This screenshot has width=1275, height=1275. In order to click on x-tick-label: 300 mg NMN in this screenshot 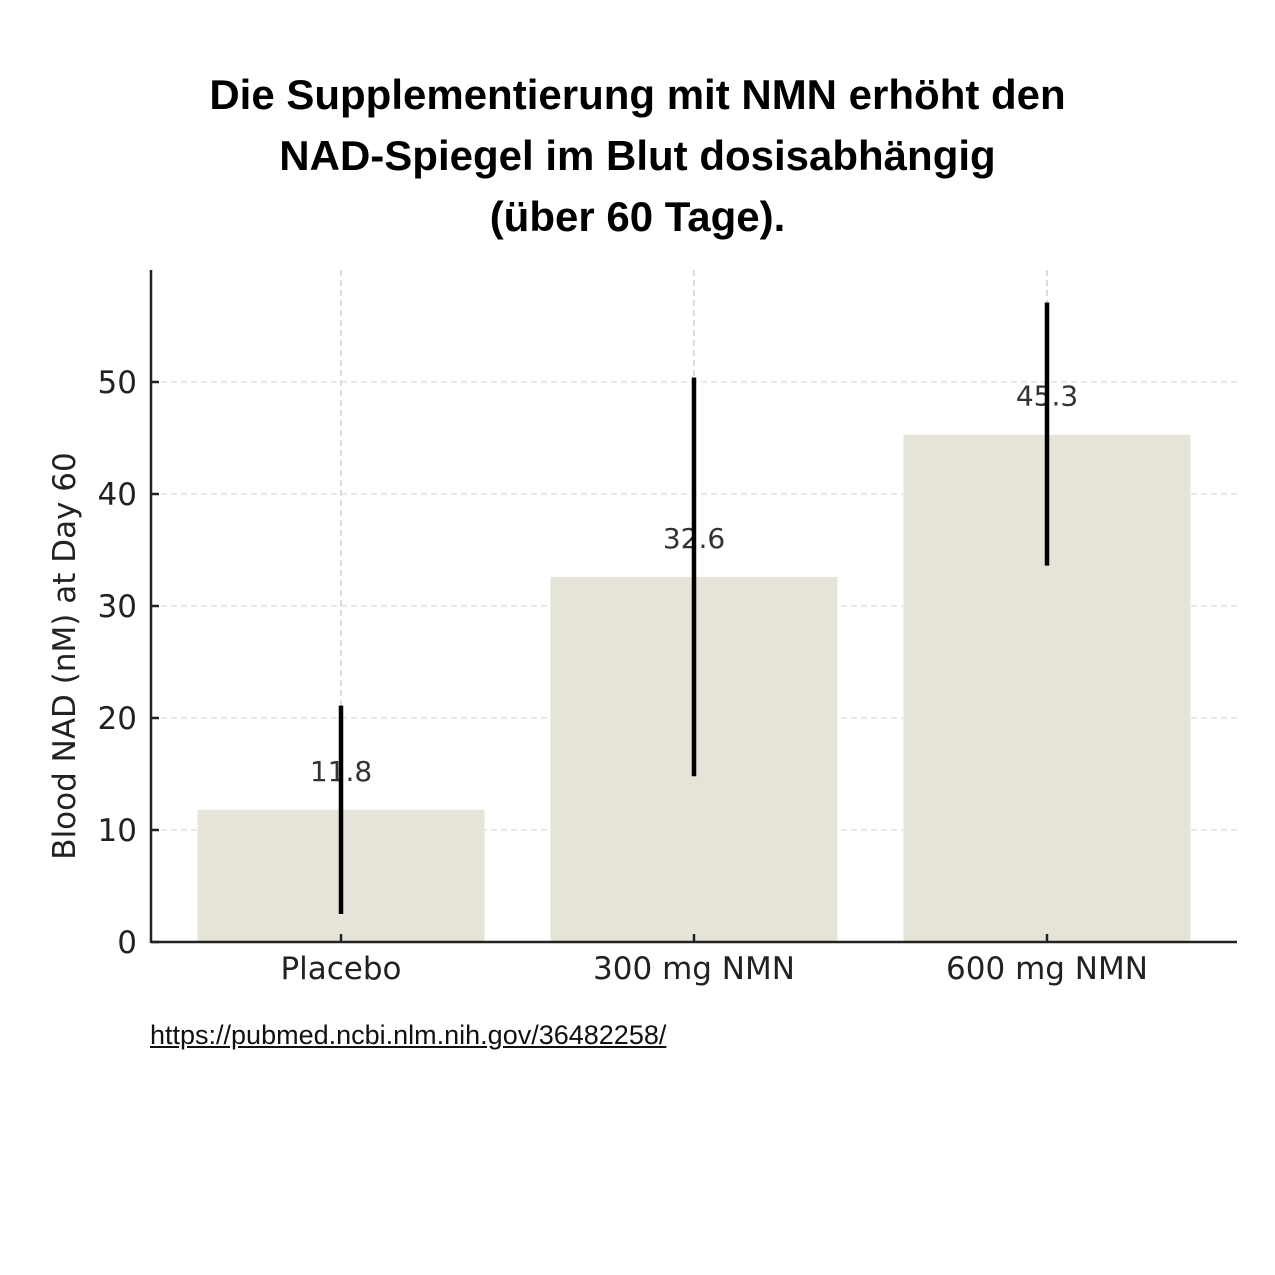, I will do `click(694, 969)`.